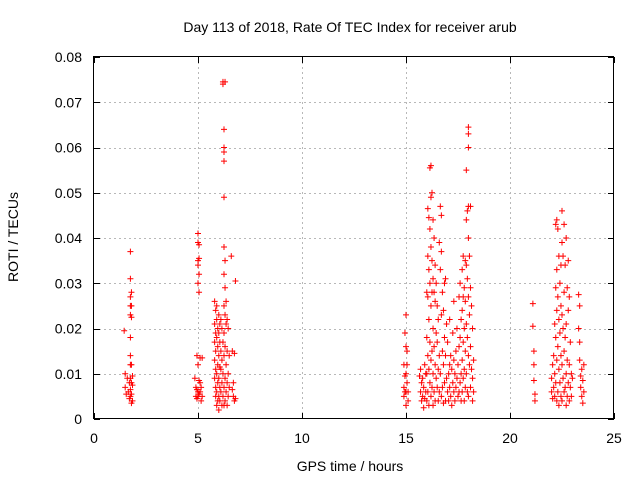 Image resolution: width=640 pixels, height=480 pixels. I want to click on x-tick-labels: 0 5 10 15 20 25, so click(356, 438).